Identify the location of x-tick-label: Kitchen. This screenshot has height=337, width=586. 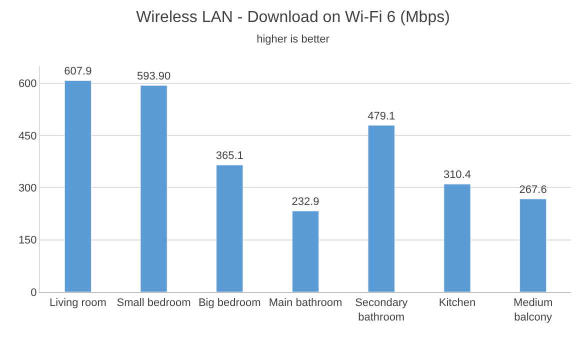
(457, 303).